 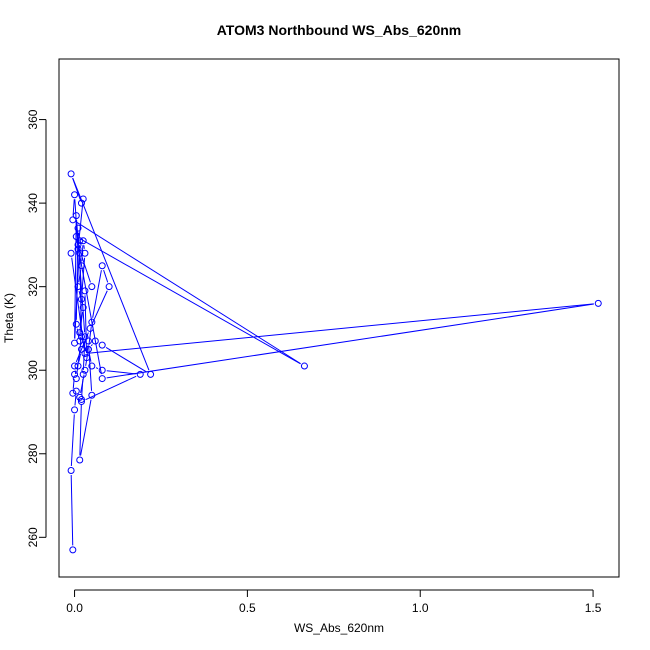 I want to click on x-tick-label: 0.0, so click(x=74, y=608).